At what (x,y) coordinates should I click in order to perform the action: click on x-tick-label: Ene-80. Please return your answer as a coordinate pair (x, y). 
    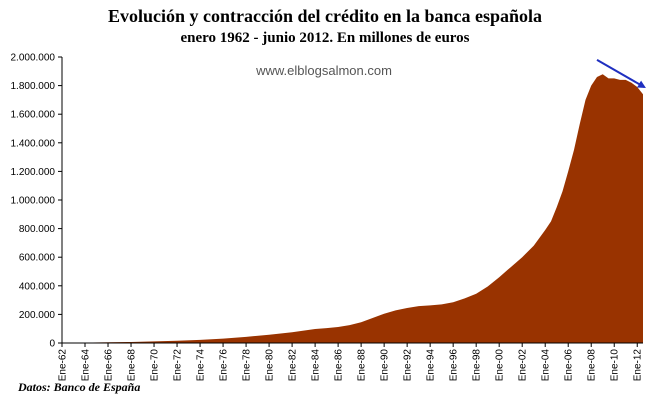
    Looking at the image, I should click on (270, 365).